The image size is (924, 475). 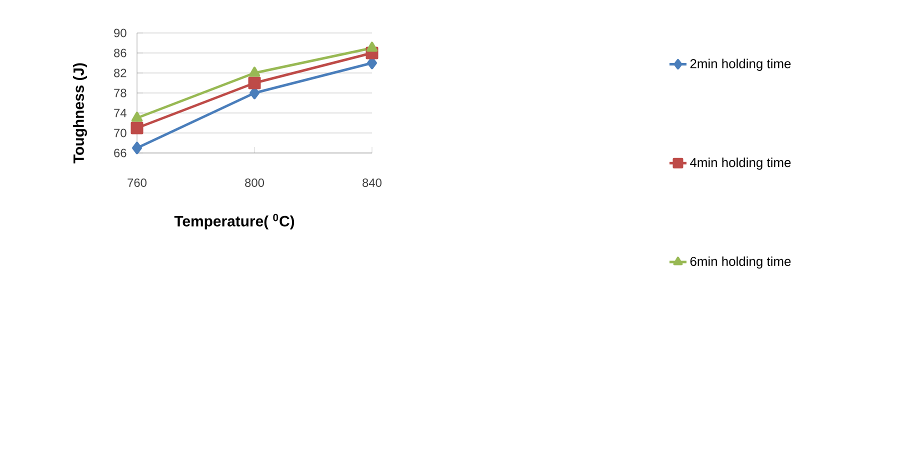 I want to click on y-tick-label: 70, so click(x=120, y=133).